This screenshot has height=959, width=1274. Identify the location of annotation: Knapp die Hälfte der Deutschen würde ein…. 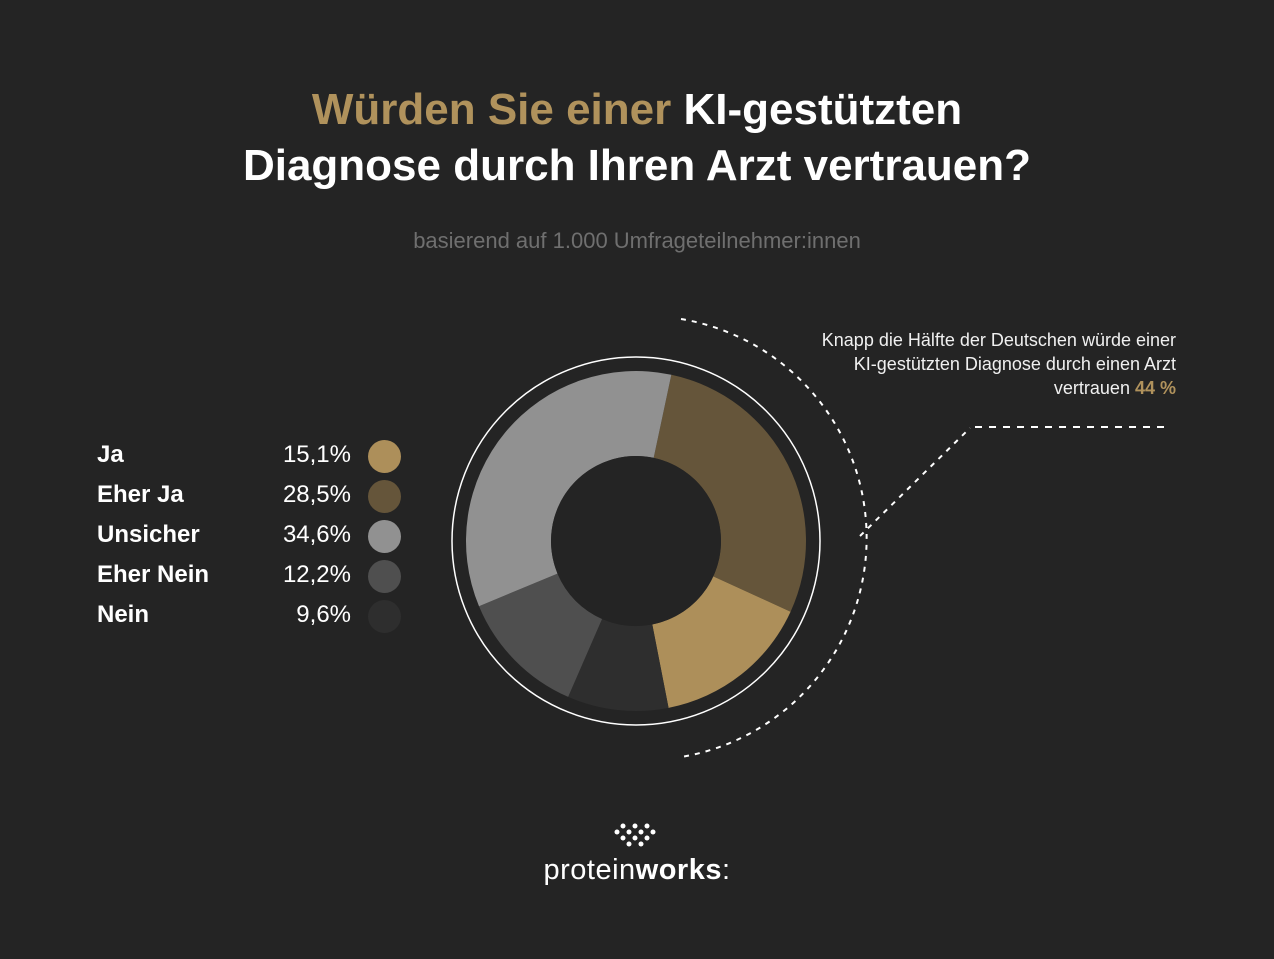
(988, 364).